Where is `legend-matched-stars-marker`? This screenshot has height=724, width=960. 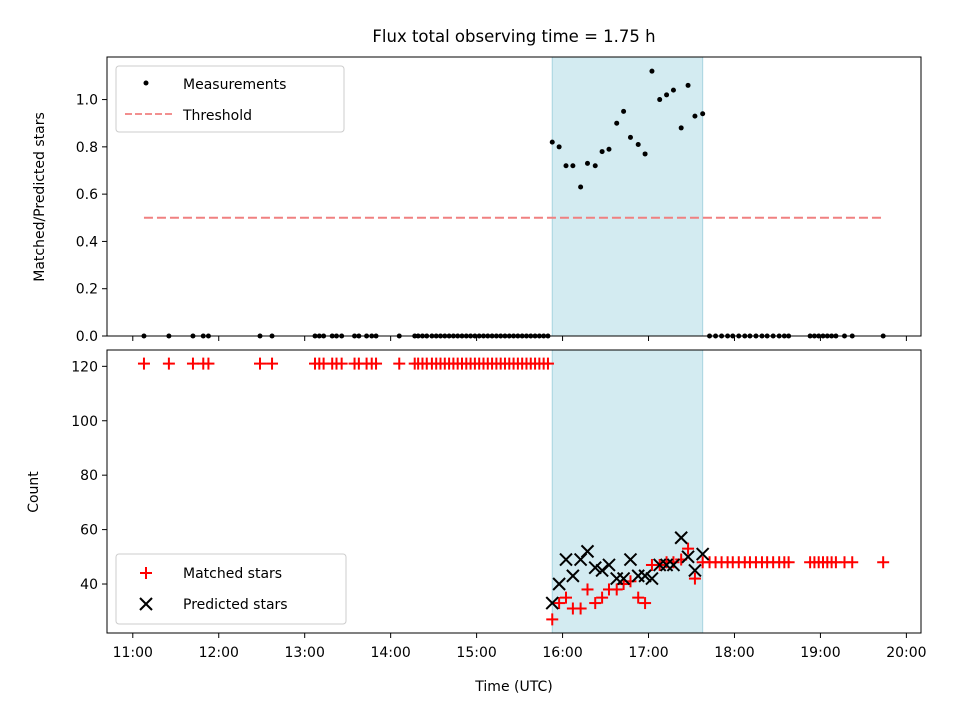
legend-matched-stars-marker is located at coordinates (146, 573).